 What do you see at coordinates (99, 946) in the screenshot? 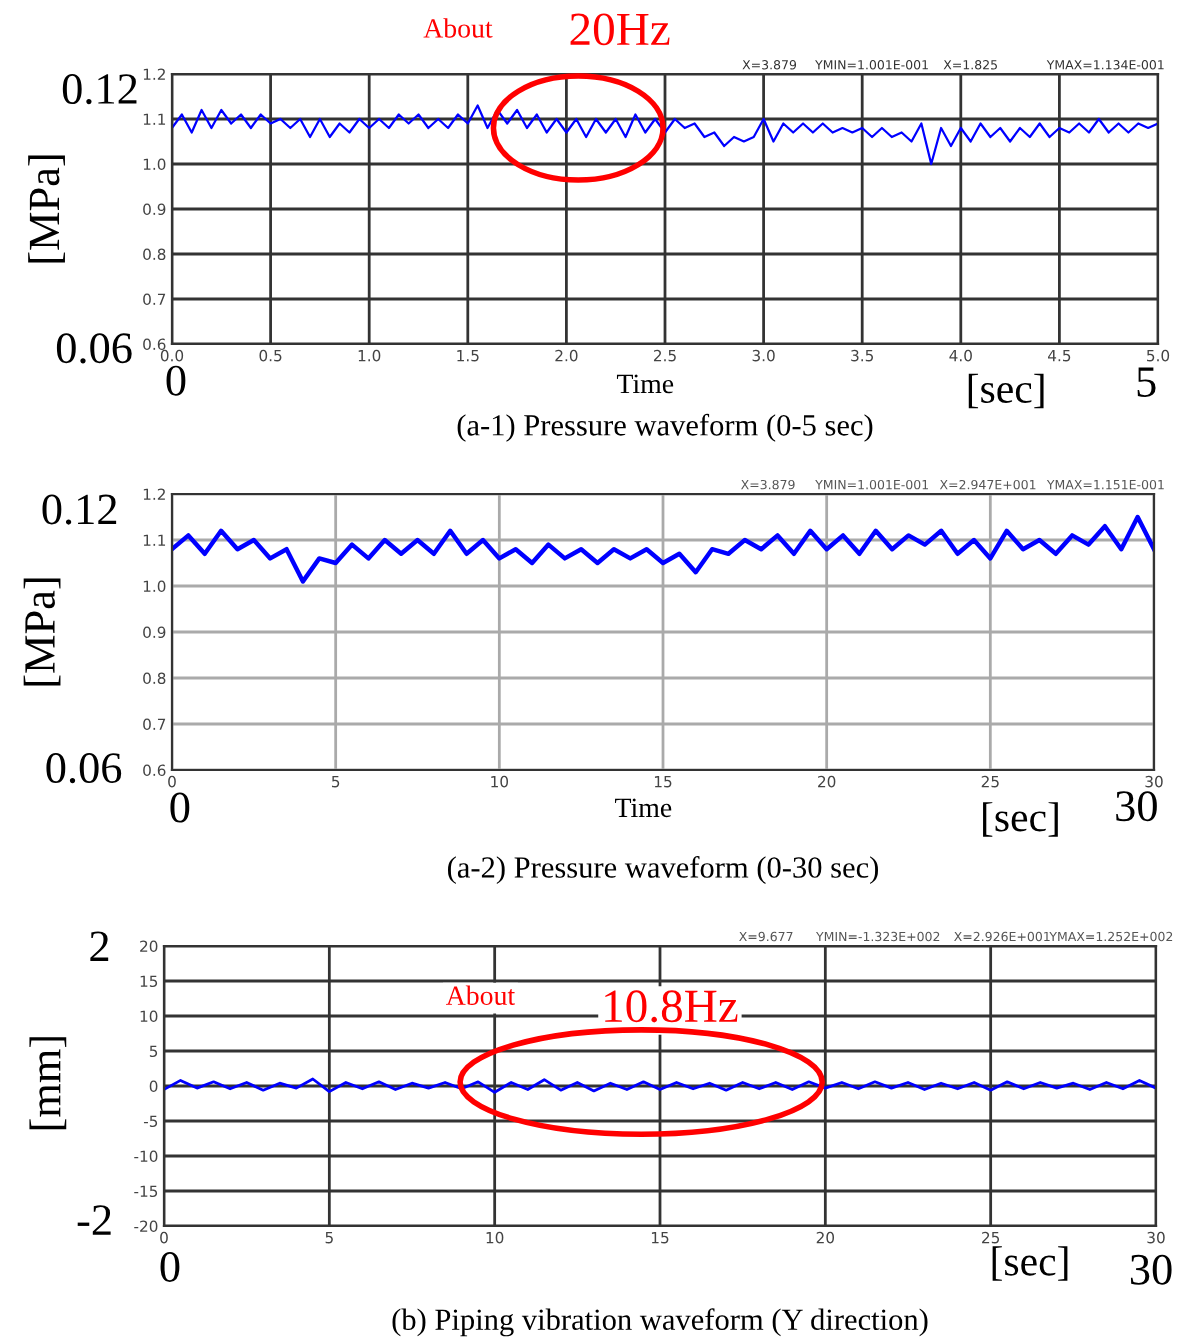
I see `text: 2` at bounding box center [99, 946].